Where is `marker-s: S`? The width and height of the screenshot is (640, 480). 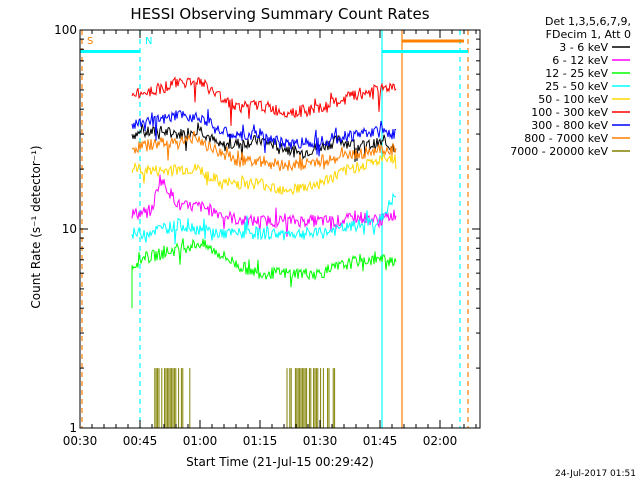
marker-s: S is located at coordinates (90, 41).